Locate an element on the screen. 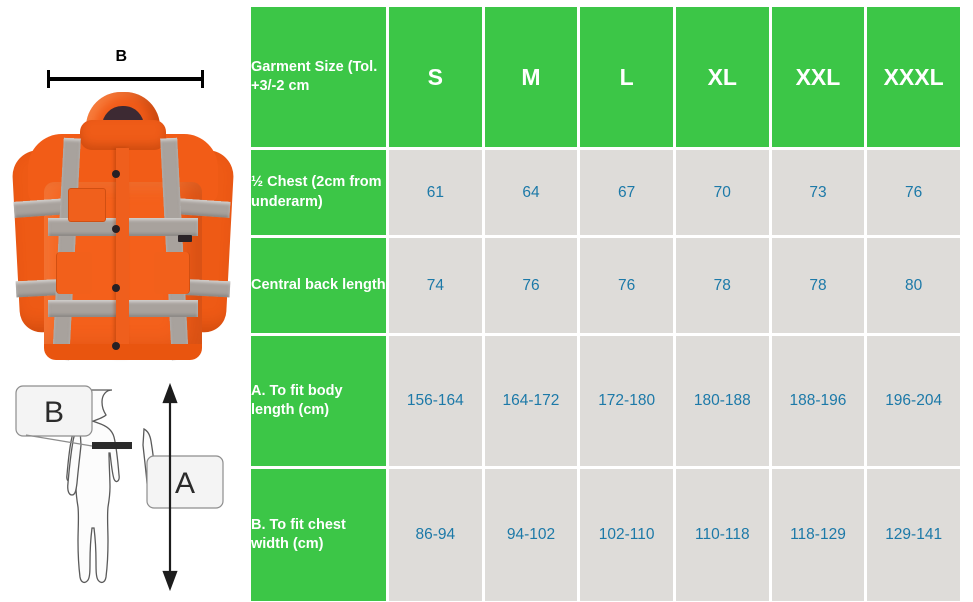 The height and width of the screenshot is (602, 973). cell-body-length-m: 164-172 is located at coordinates (531, 401).